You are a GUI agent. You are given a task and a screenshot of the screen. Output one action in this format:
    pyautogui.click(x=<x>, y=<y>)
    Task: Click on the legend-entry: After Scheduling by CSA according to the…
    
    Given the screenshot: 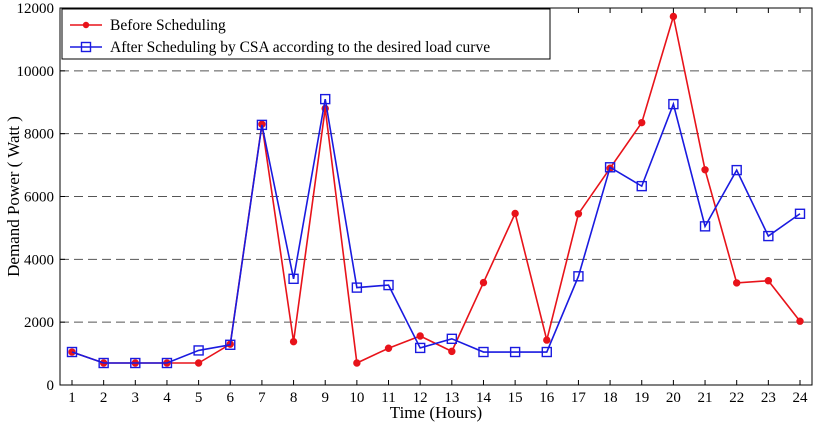 What is the action you would take?
    pyautogui.click(x=280, y=47)
    